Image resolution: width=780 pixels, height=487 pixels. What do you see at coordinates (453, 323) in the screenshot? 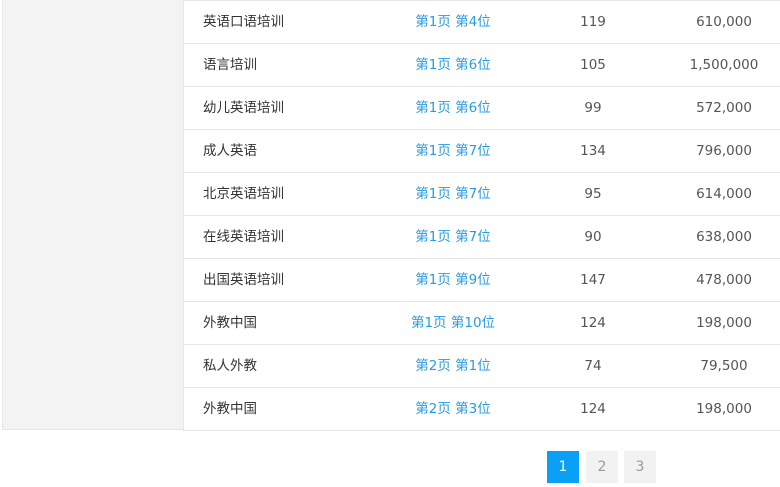
I see `rank-link: 第1页 第10位` at bounding box center [453, 323].